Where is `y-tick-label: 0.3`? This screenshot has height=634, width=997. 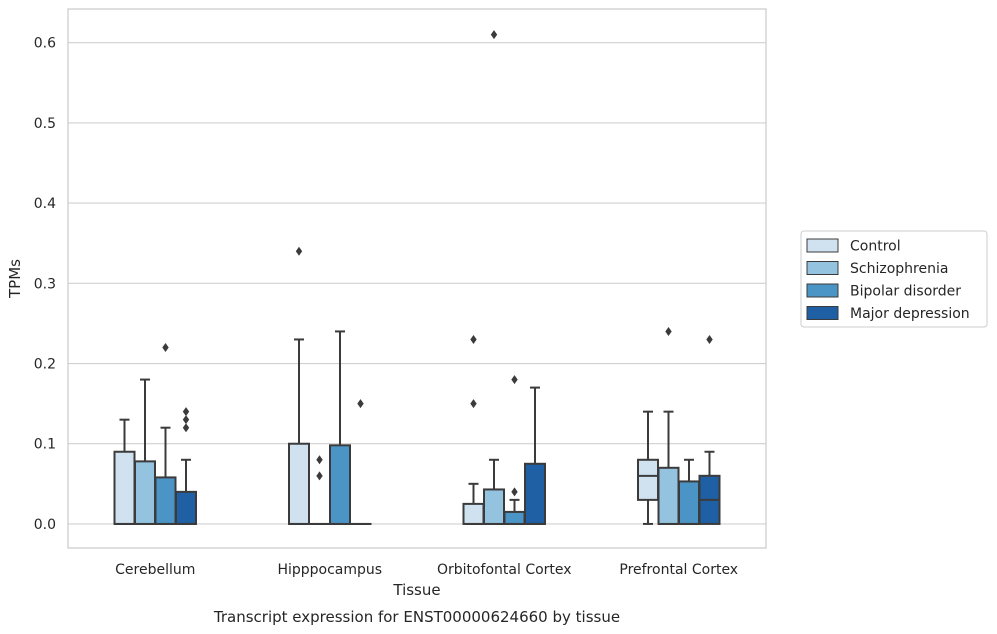
y-tick-label: 0.3 is located at coordinates (45, 284).